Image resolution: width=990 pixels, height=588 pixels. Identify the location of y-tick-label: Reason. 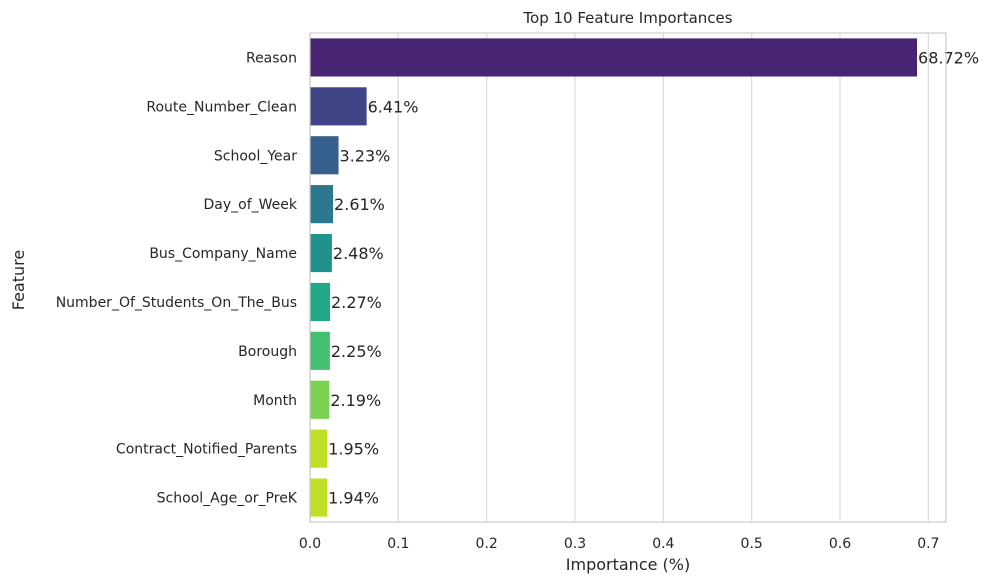
(271, 58).